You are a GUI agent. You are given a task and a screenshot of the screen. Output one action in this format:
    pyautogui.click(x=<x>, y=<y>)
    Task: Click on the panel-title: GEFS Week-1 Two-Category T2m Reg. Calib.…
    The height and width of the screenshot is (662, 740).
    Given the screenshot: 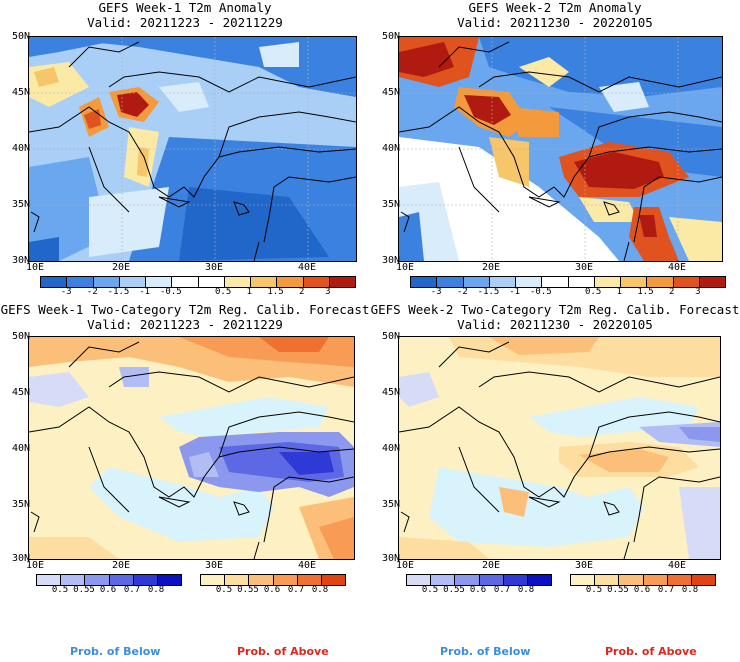 What is the action you would take?
    pyautogui.click(x=185, y=309)
    